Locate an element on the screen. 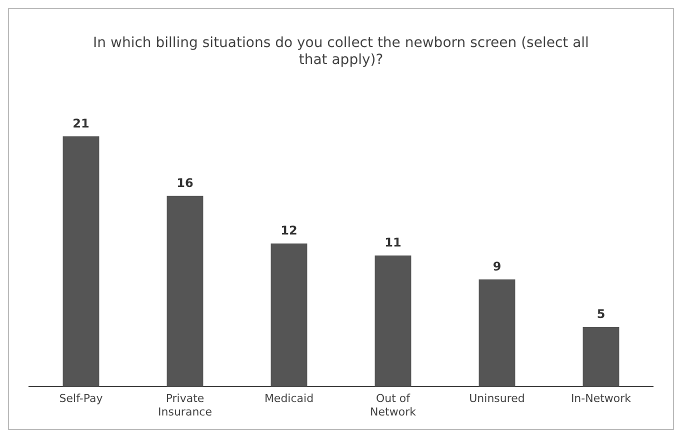  data-label: 21 is located at coordinates (81, 123).